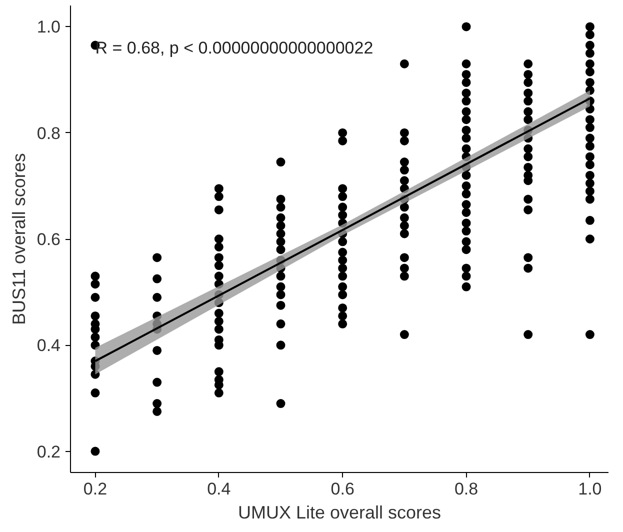 This screenshot has width=623, height=532. What do you see at coordinates (590, 489) in the screenshot?
I see `x-tick-label: 1.0` at bounding box center [590, 489].